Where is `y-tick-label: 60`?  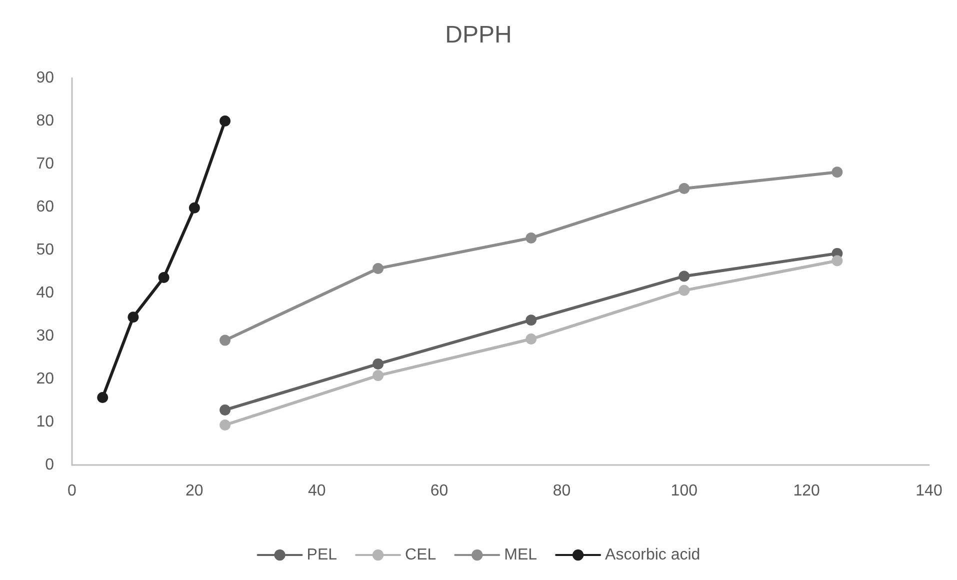 y-tick-label: 60 is located at coordinates (45, 207).